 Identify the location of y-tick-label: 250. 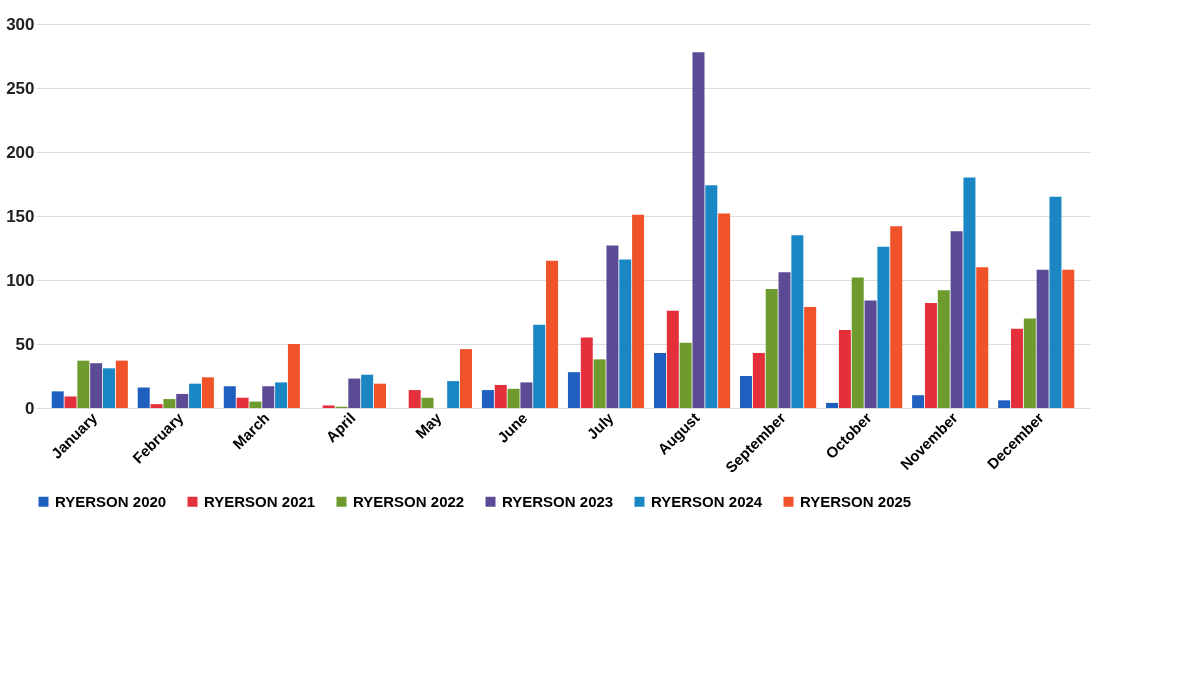
(20, 88).